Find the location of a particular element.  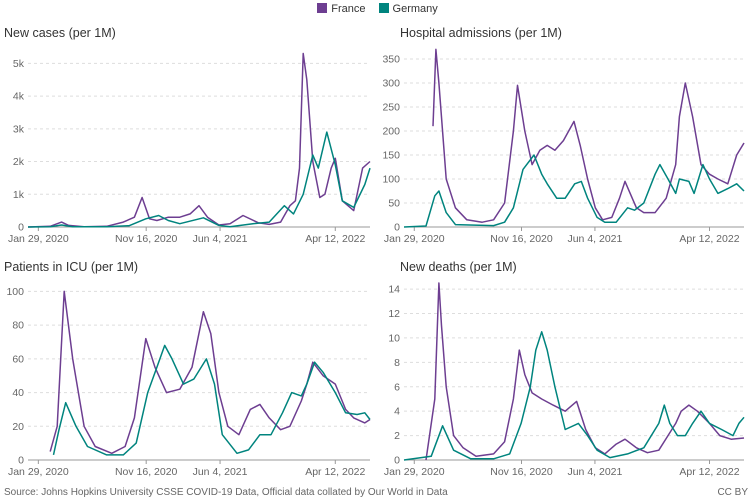

legend-item-germany: Germany is located at coordinates (408, 9).